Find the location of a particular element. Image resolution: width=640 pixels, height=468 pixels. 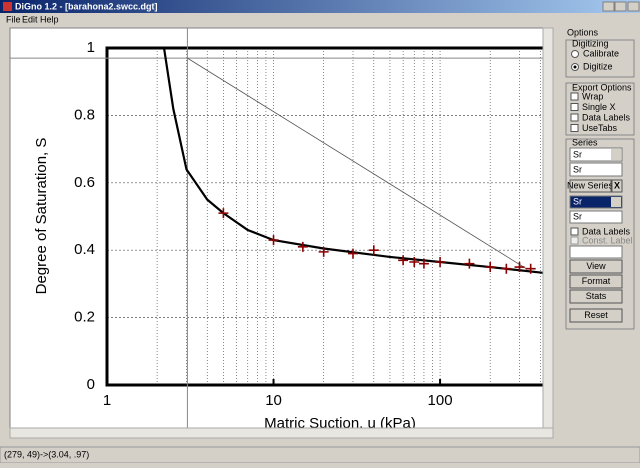

button-label: View is located at coordinates (596, 266).